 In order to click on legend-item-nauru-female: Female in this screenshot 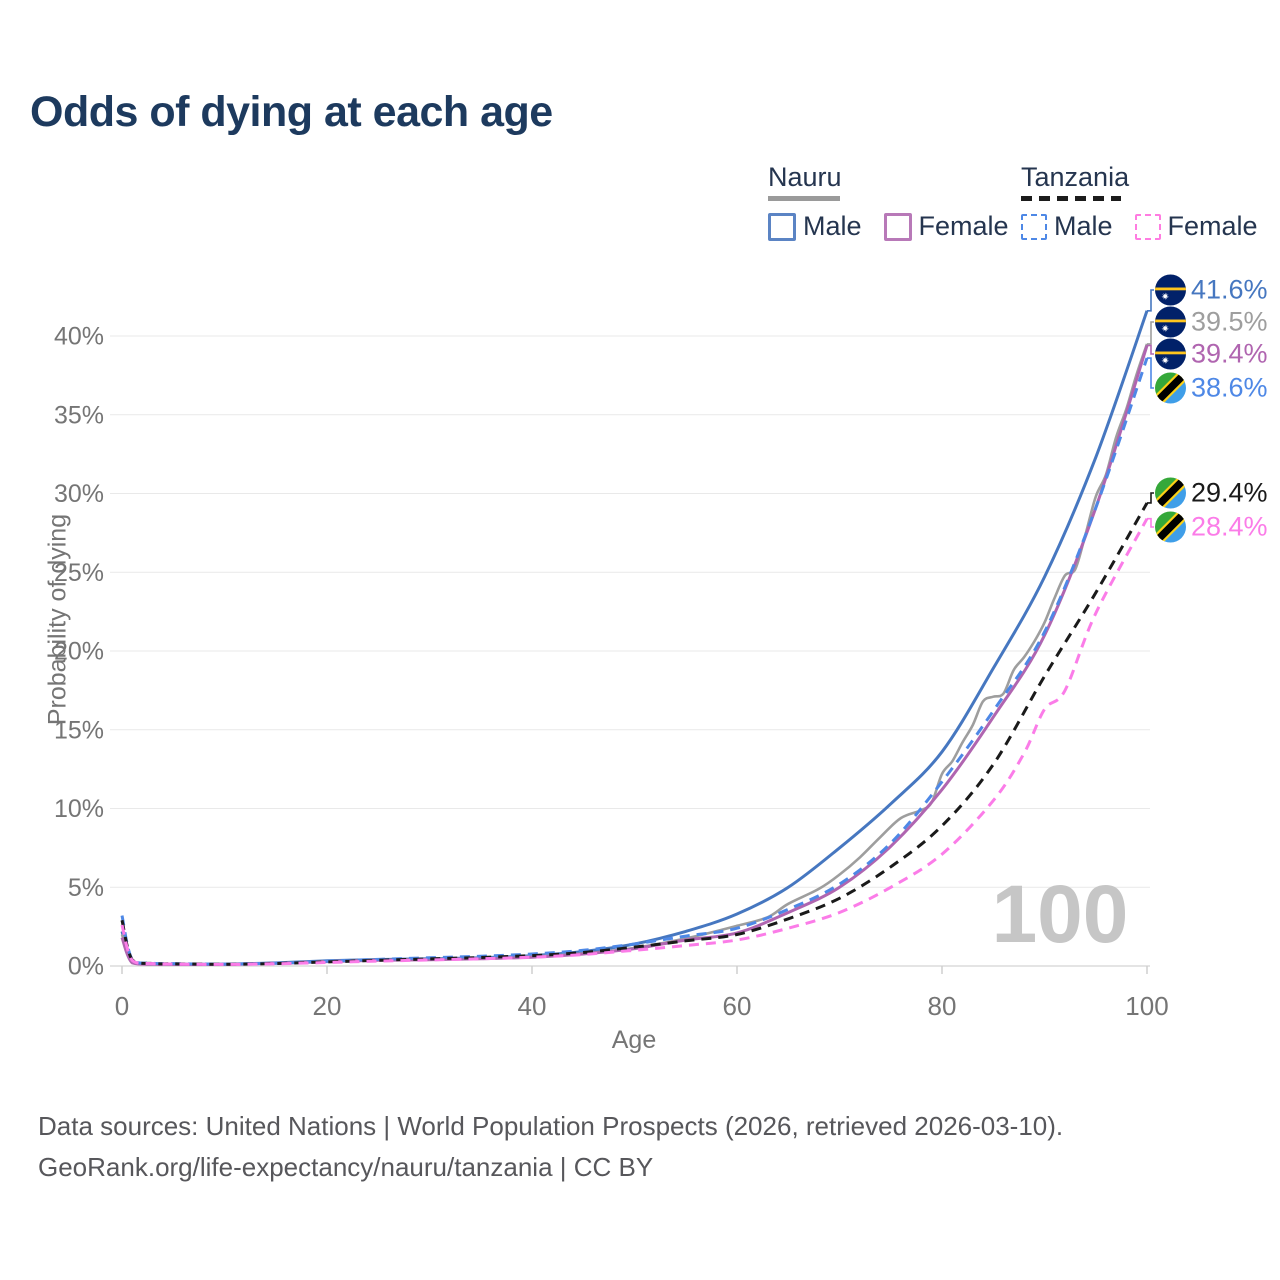, I will do `click(946, 226)`.